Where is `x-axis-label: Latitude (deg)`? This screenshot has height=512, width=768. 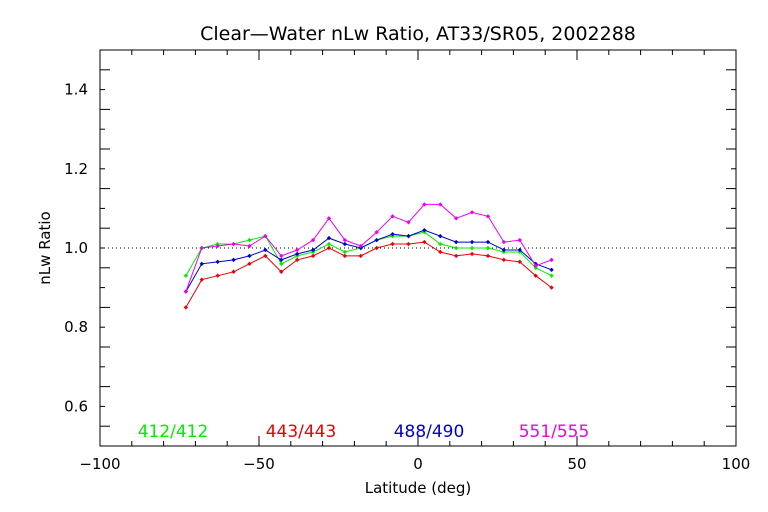
x-axis-label: Latitude (deg) is located at coordinates (418, 488).